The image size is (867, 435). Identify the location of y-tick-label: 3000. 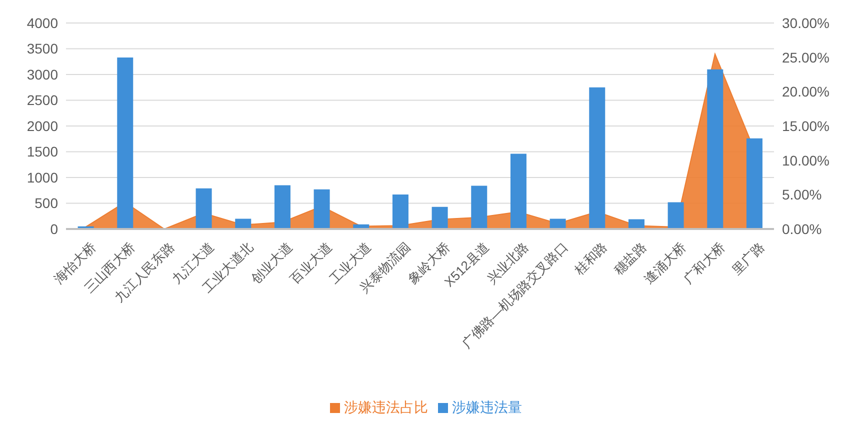
(42, 74).